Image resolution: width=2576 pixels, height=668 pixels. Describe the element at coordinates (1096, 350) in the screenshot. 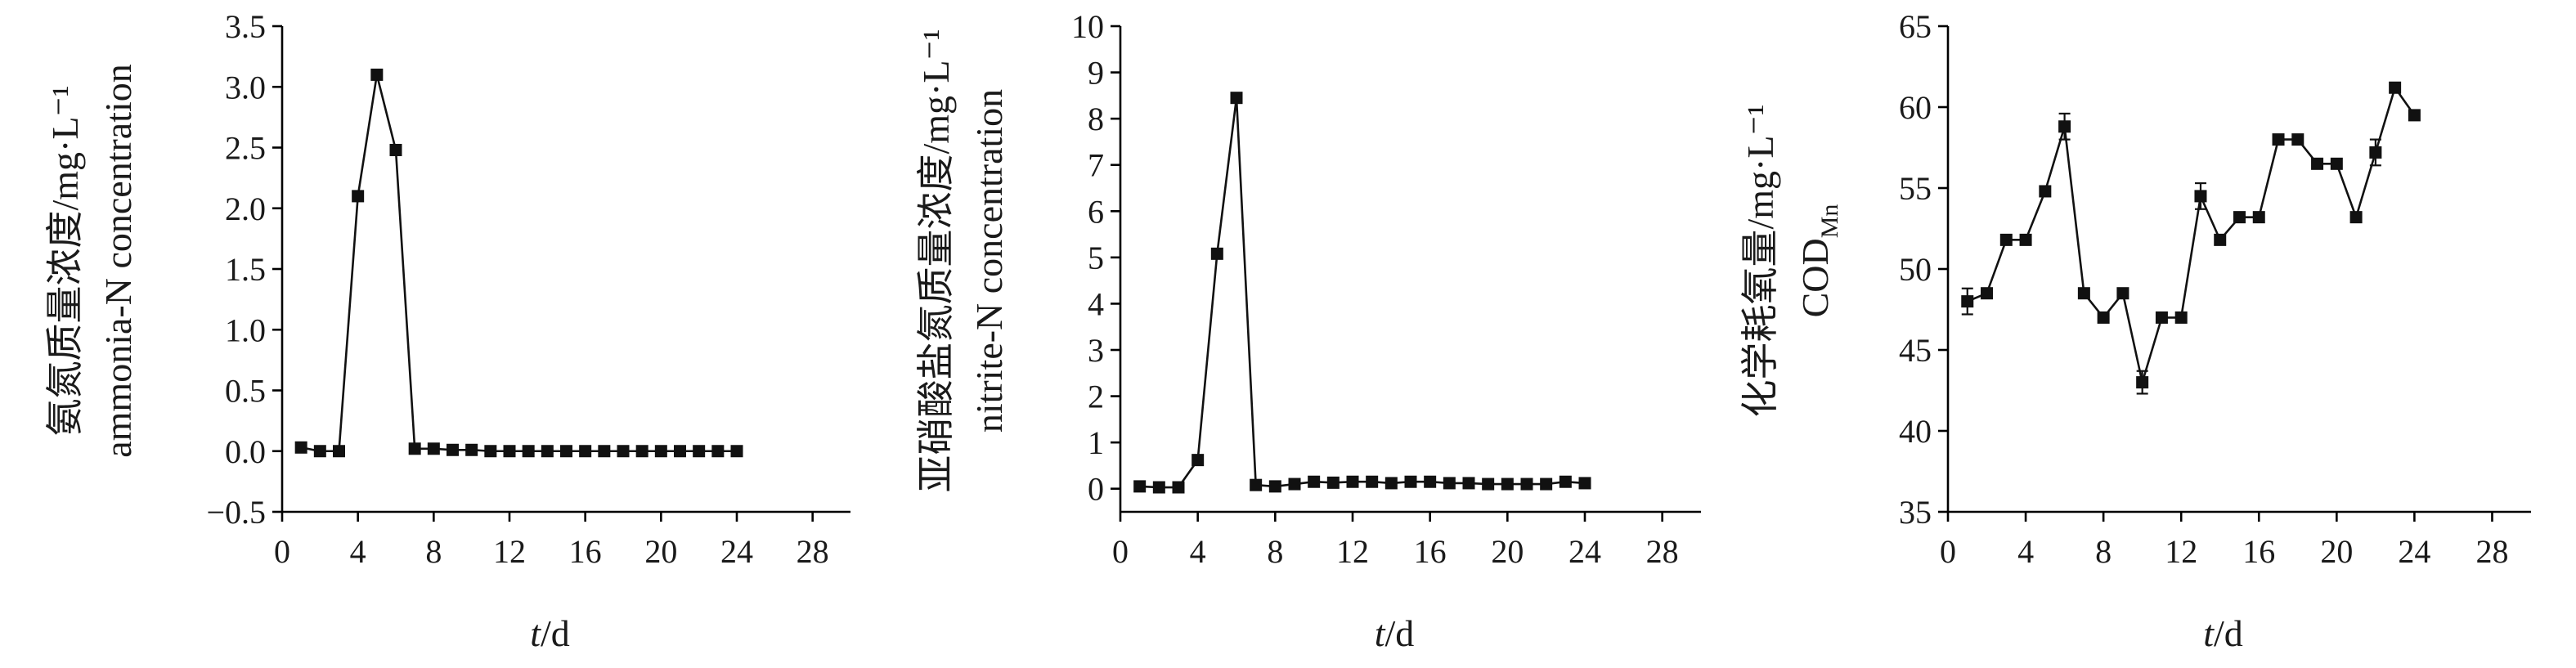

I see `y-tick-label: 3` at that location.